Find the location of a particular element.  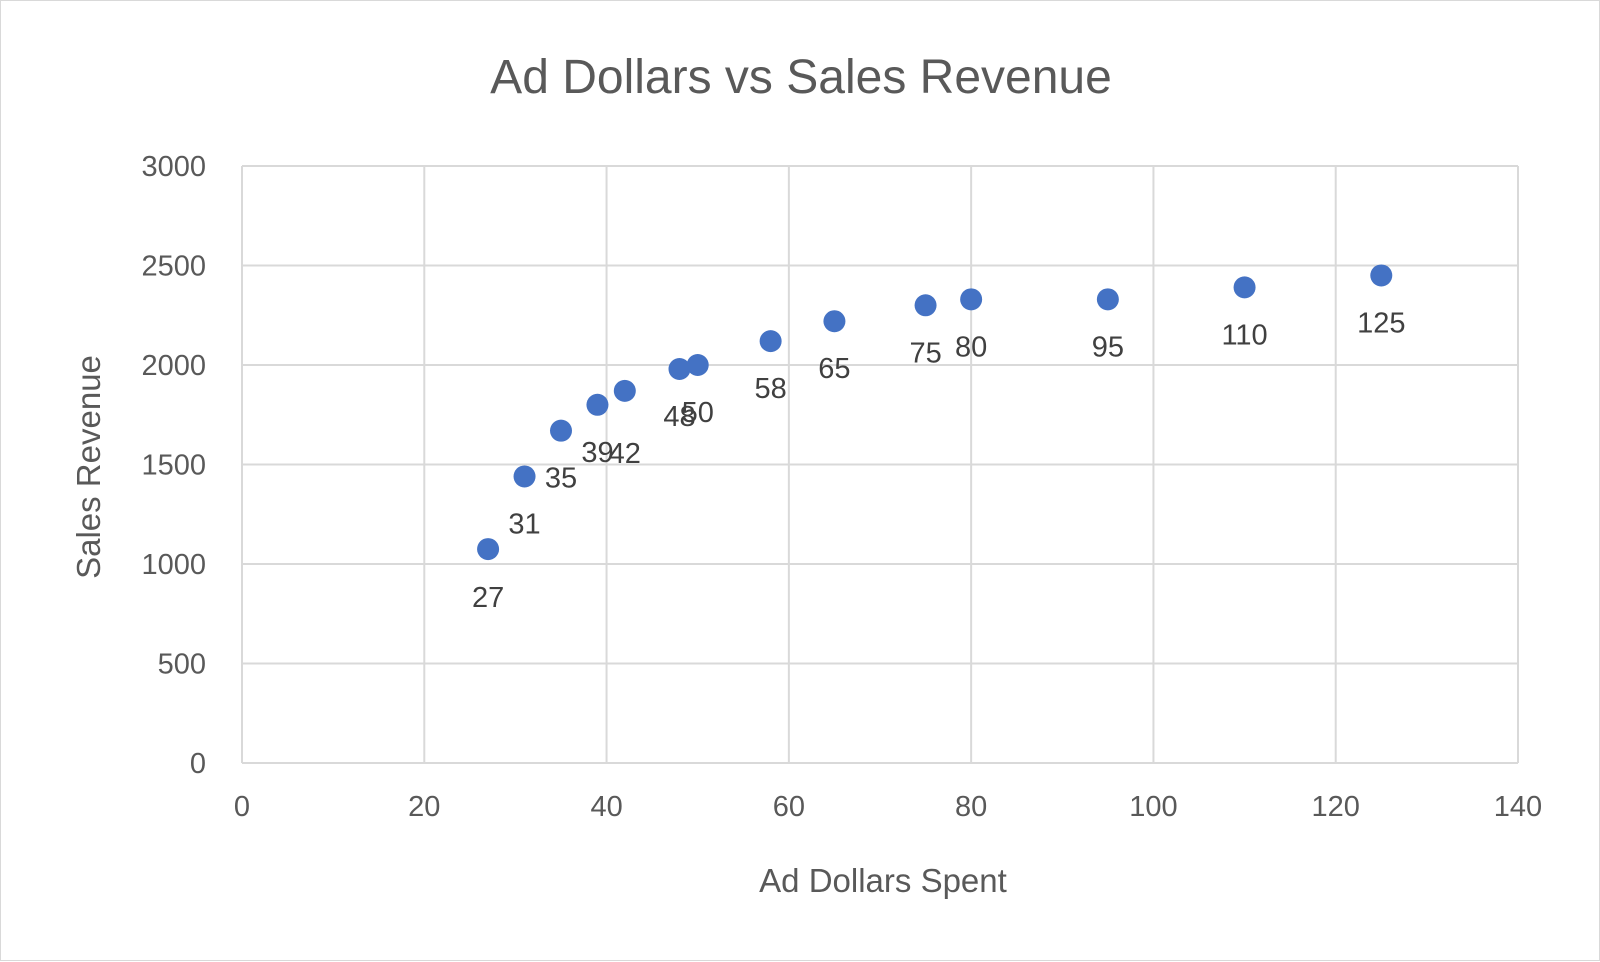

y-tick-label-0: 0 is located at coordinates (198, 764).